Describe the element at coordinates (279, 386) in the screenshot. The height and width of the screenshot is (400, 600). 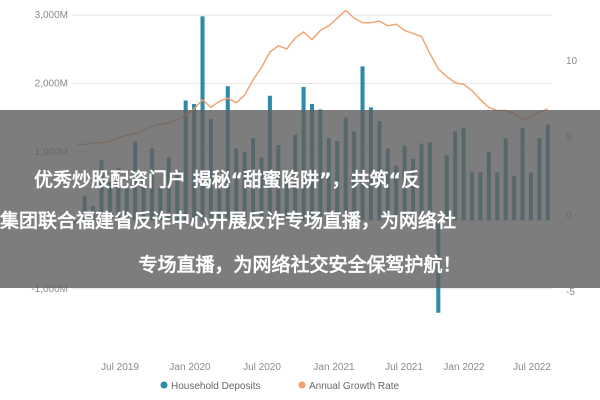
I see `legend: Household Deposits Annual Growth Rate` at that location.